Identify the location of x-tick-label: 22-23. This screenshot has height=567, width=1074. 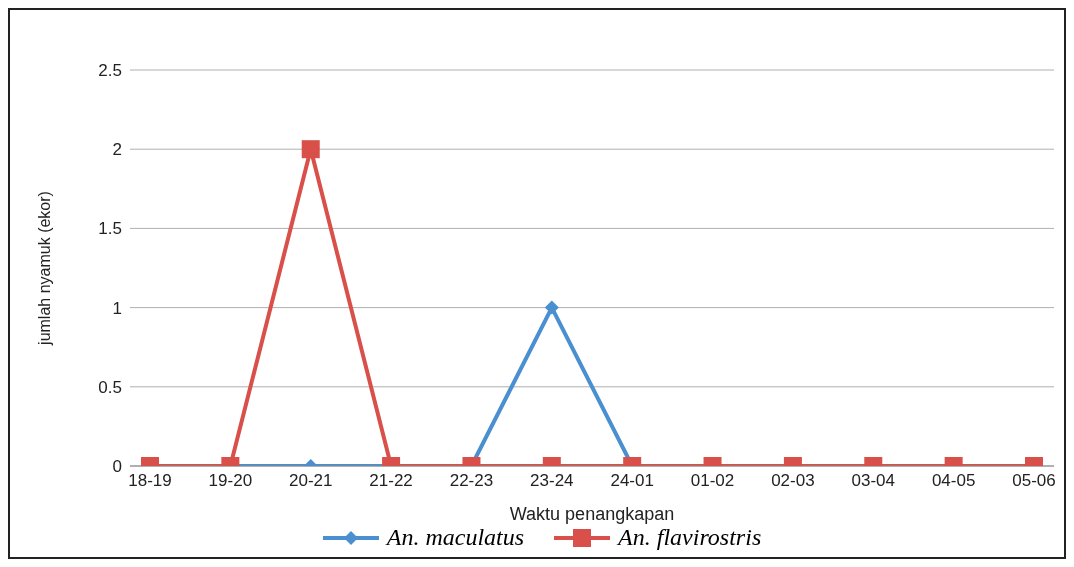
(471, 481).